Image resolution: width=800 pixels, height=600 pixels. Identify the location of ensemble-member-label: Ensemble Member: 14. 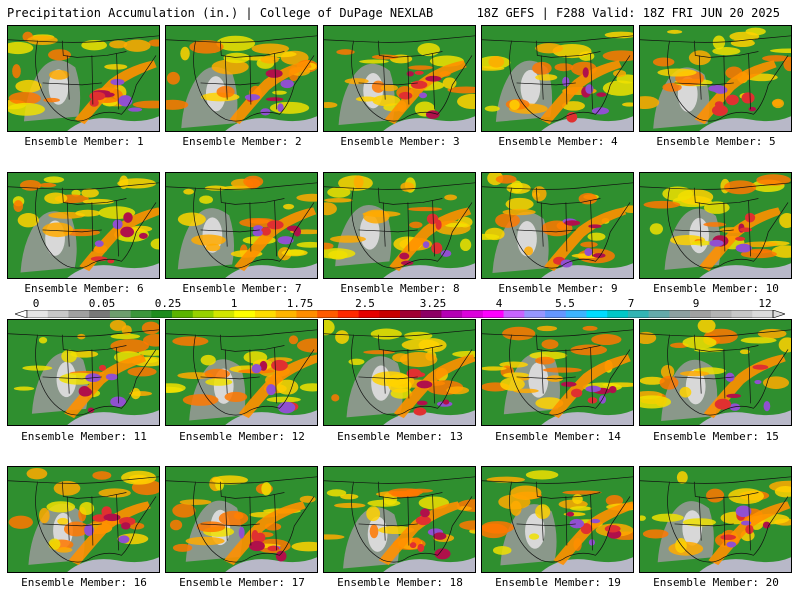
(558, 436).